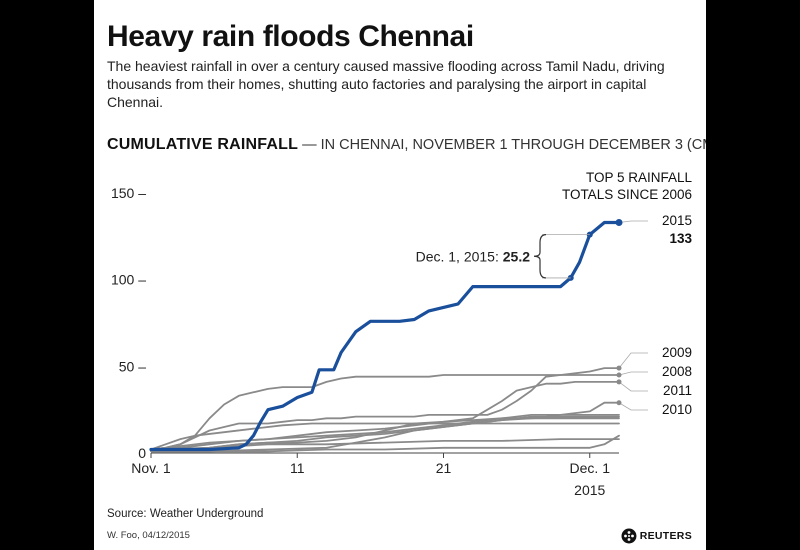 The image size is (800, 550). I want to click on series-line-2008, so click(385, 412).